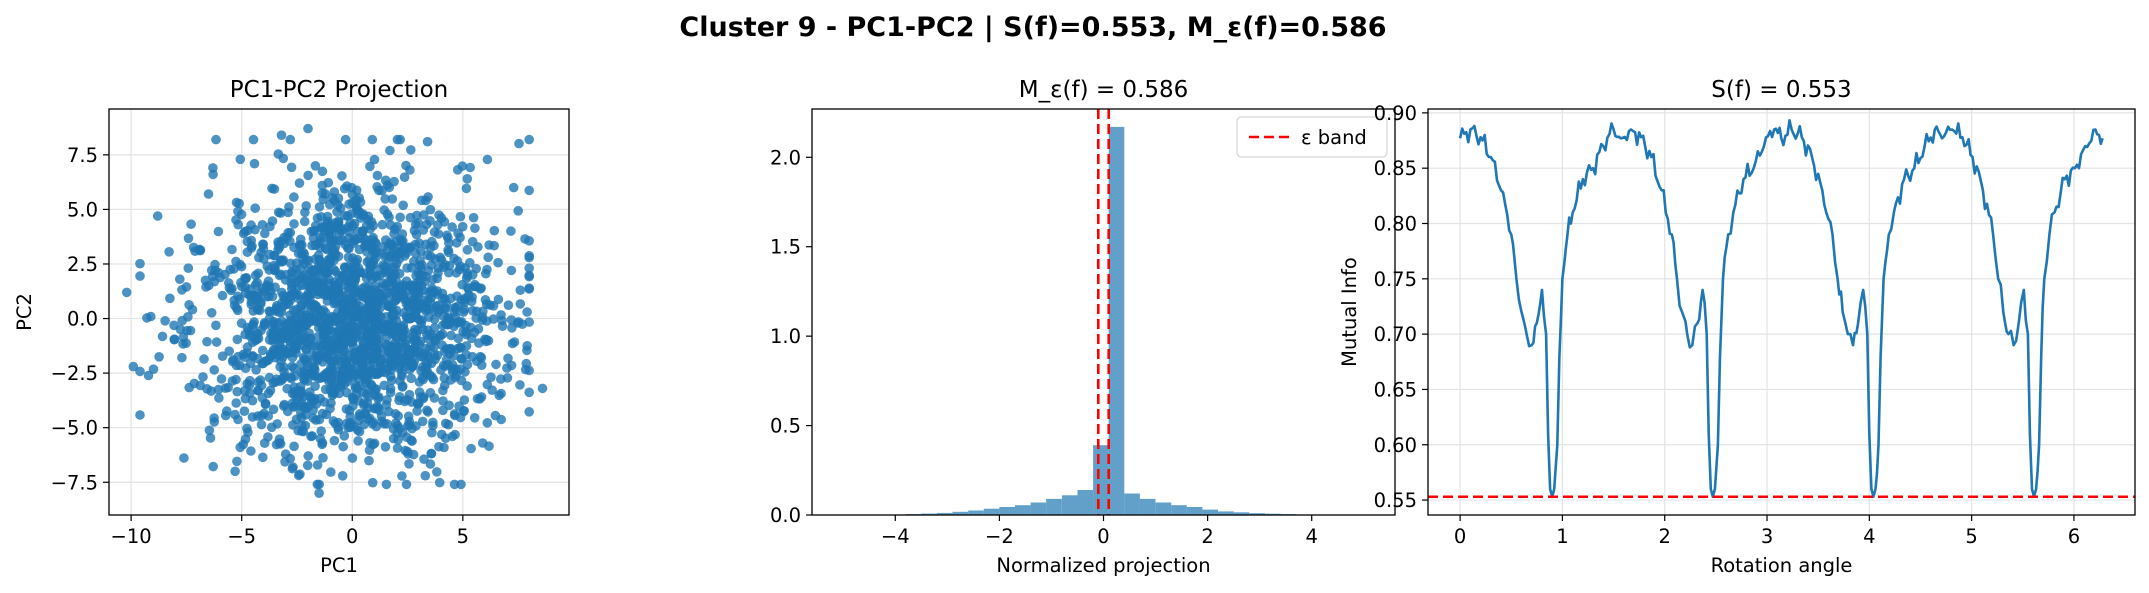 Image resolution: width=2149 pixels, height=593 pixels. I want to click on x-tick-label: 4, so click(1312, 536).